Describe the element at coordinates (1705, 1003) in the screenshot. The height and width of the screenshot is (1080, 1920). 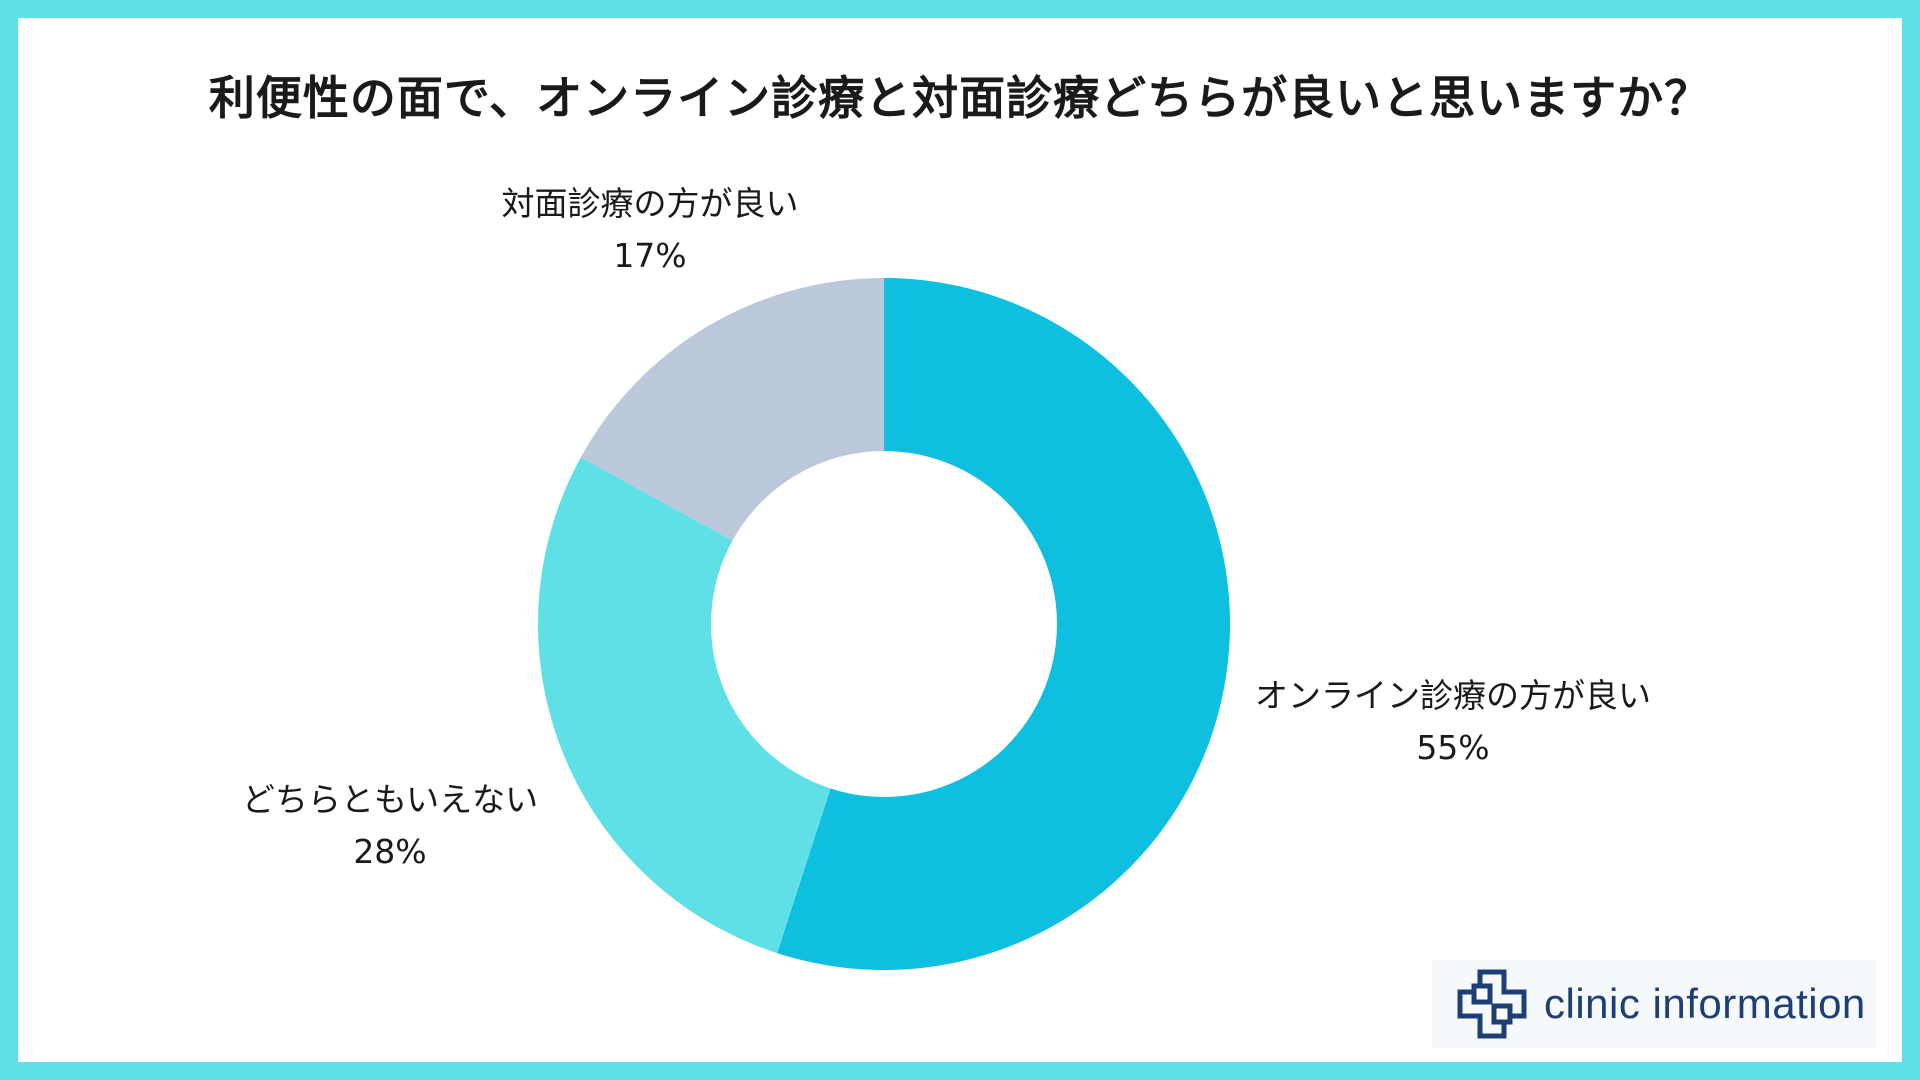
I see `logo-text: clinic information` at that location.